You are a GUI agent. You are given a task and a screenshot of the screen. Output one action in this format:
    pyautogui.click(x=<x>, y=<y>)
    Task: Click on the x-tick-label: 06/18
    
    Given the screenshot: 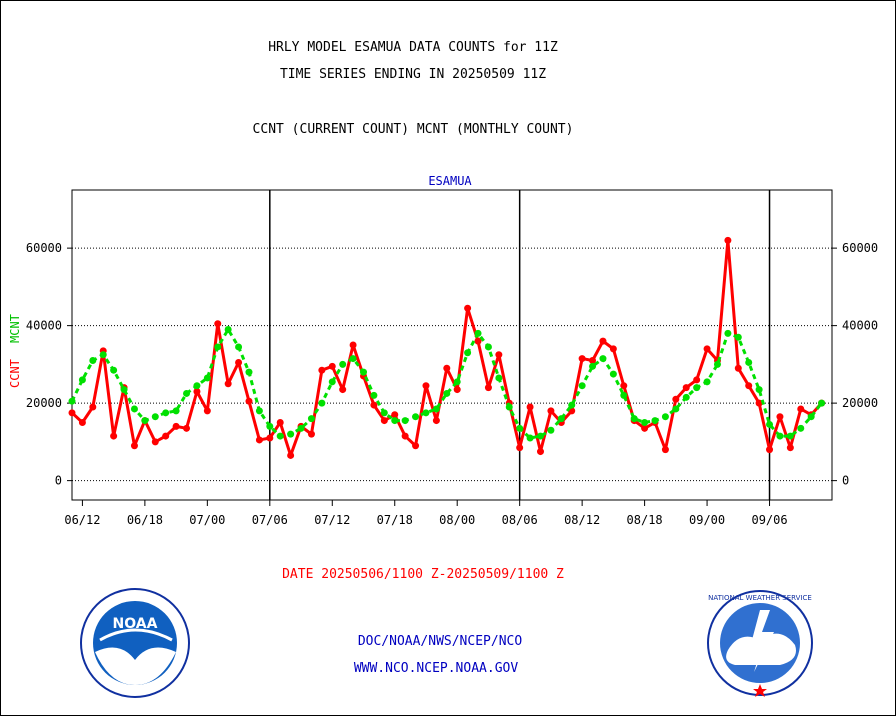 What is the action you would take?
    pyautogui.click(x=145, y=520)
    